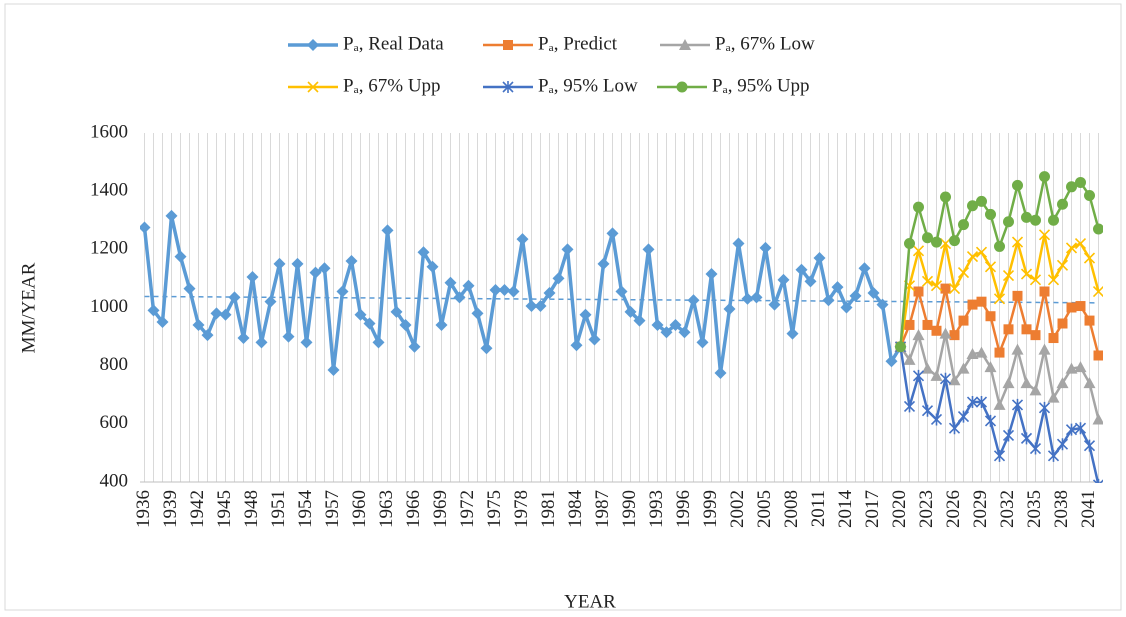 The height and width of the screenshot is (617, 1126). I want to click on x-tick-label: 2008, so click(791, 509).